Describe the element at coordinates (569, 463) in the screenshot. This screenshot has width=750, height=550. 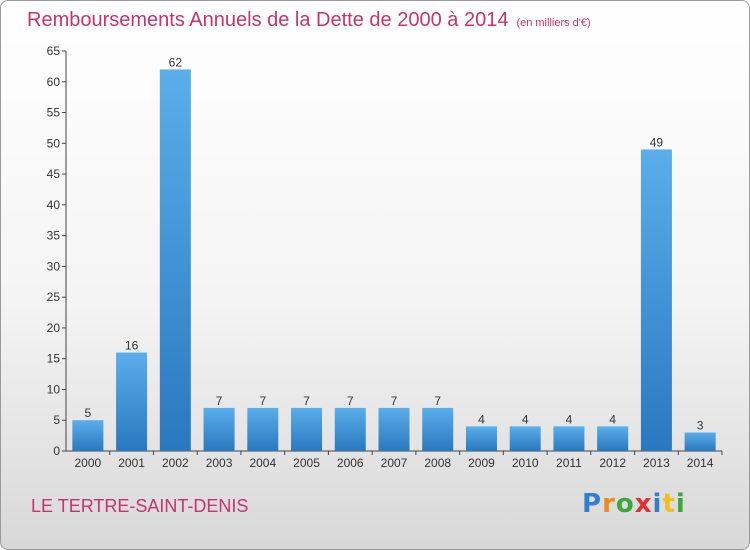
I see `x-tick-label-2011: 2011` at that location.